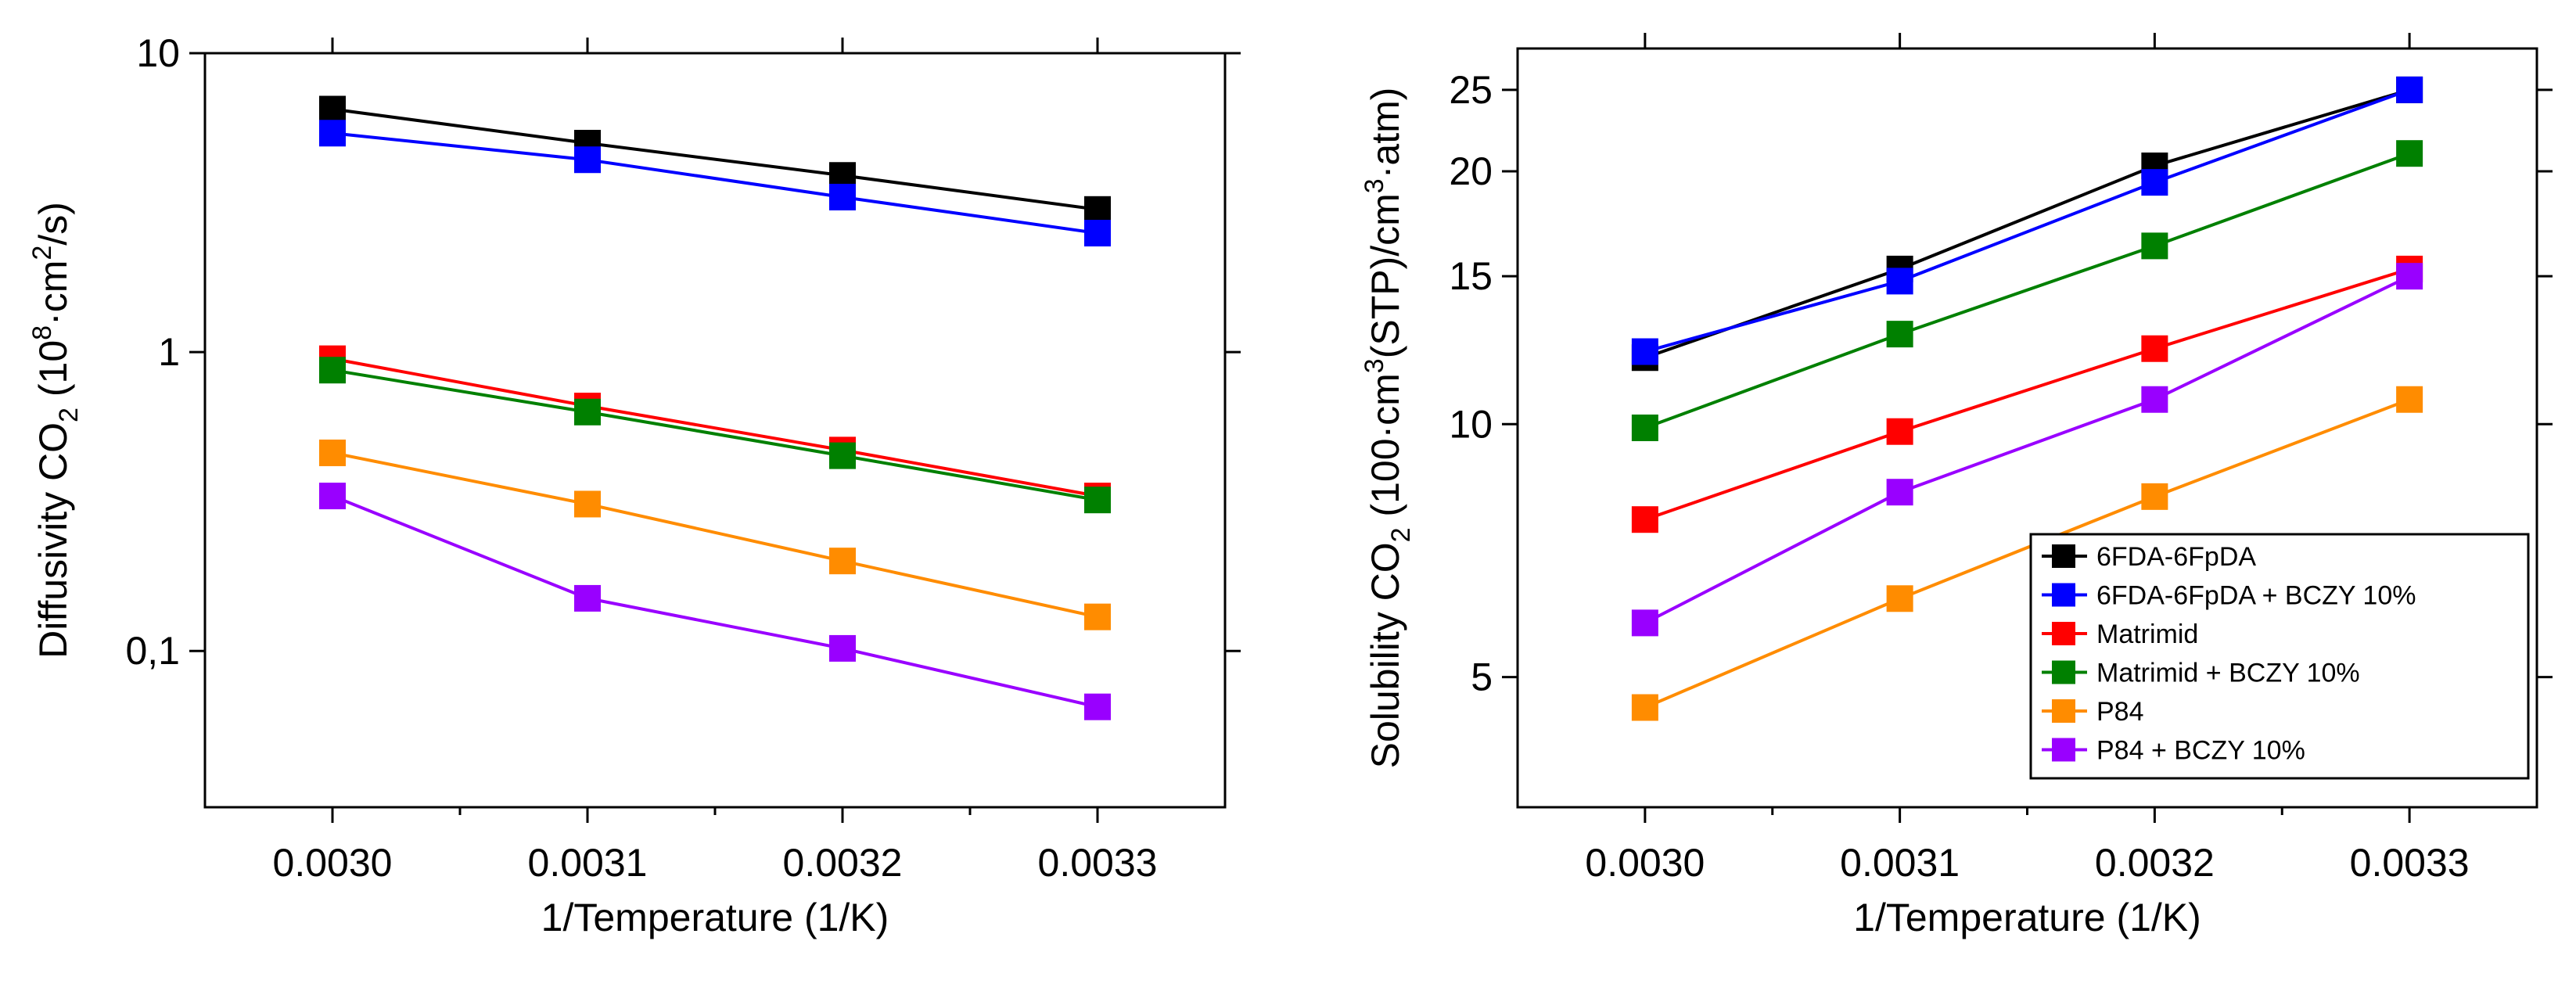 This screenshot has width=2576, height=984. Describe the element at coordinates (53, 374) in the screenshot. I see `y-axis-title-part: (10` at that location.